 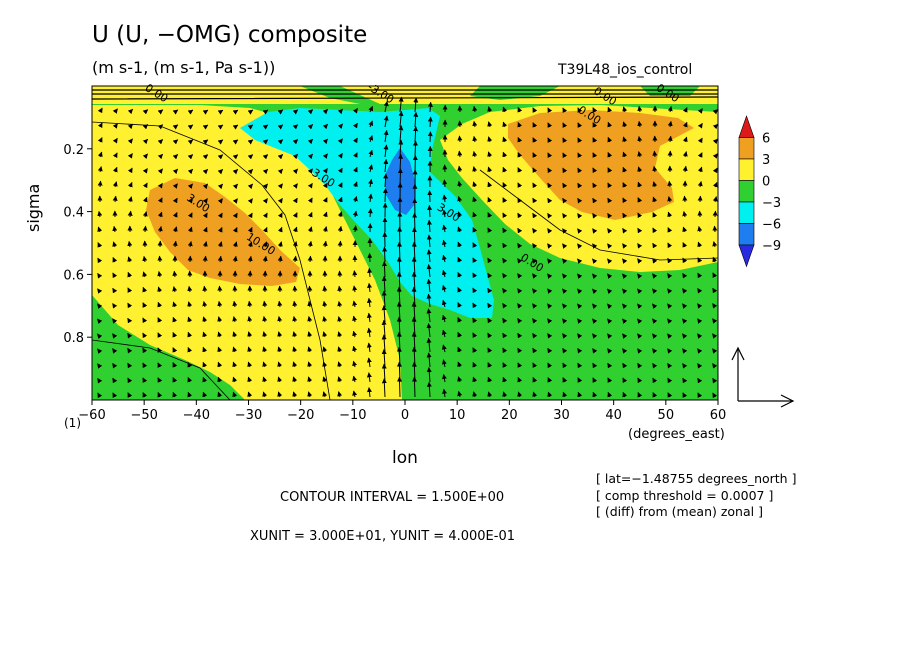 What do you see at coordinates (613, 415) in the screenshot?
I see `x-tick-label: 40` at bounding box center [613, 415].